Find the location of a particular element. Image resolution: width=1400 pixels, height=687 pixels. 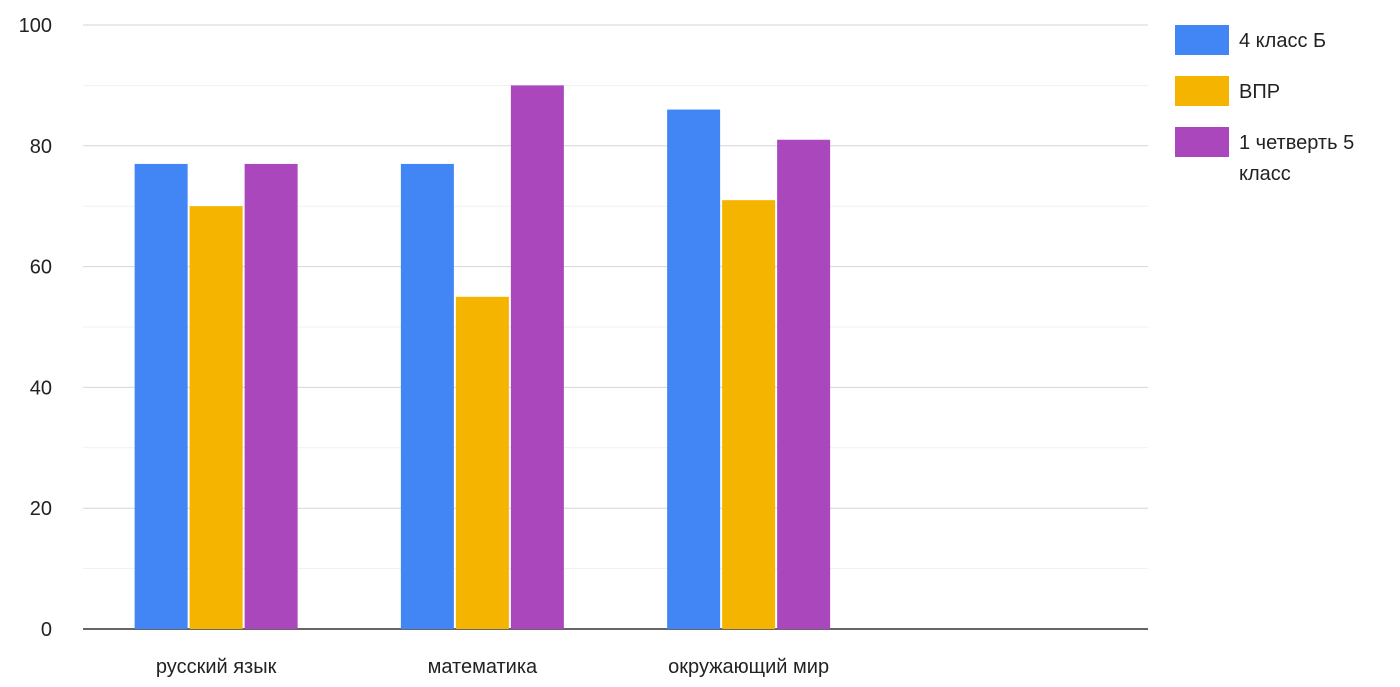

y-tick-label: 60 is located at coordinates (41, 268).